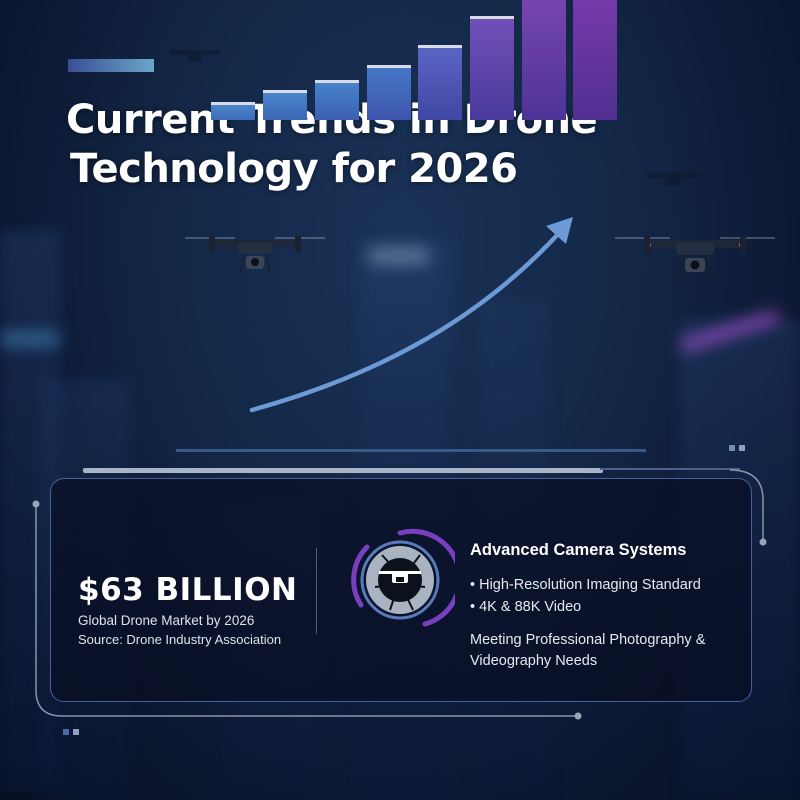 The image size is (800, 800). What do you see at coordinates (411, 450) in the screenshot?
I see `chart-baseline` at bounding box center [411, 450].